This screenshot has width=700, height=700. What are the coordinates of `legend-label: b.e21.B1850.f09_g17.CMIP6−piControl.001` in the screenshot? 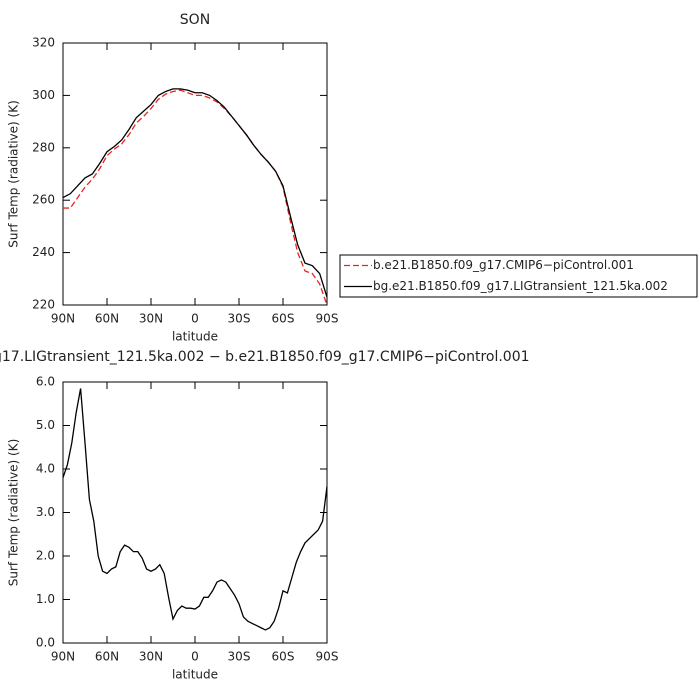 It's located at (503, 265).